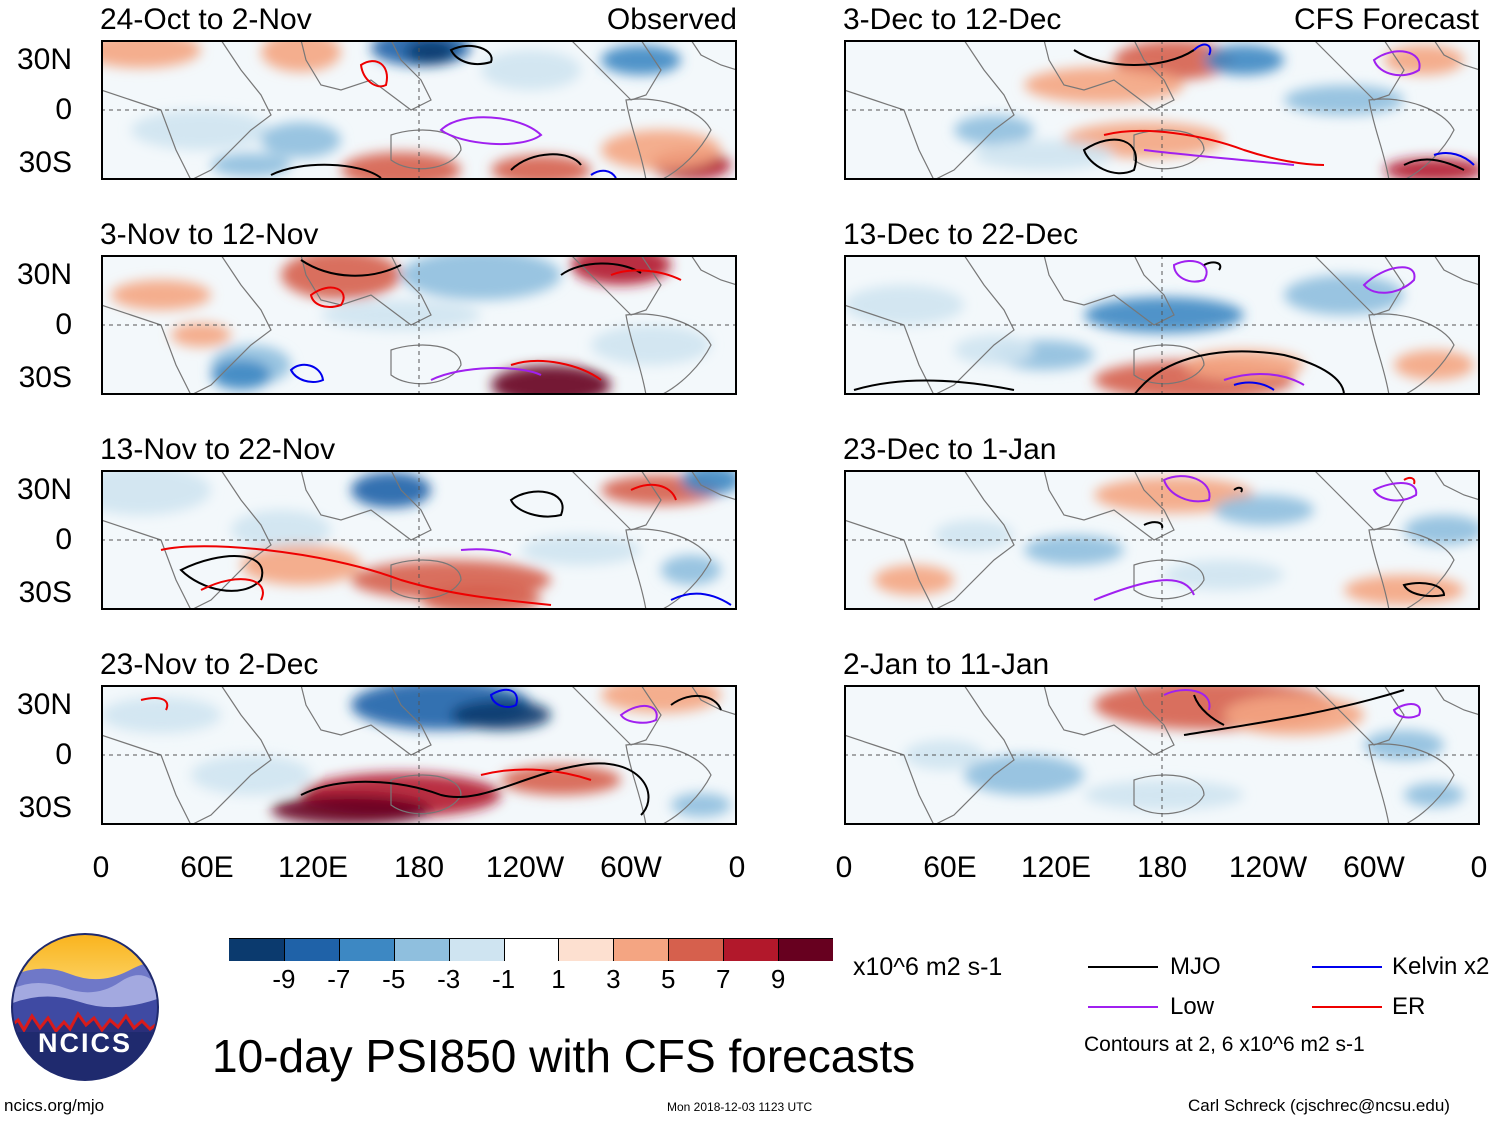 The image size is (1510, 1121). What do you see at coordinates (218, 449) in the screenshot?
I see `panel-title-3: 13-Nov to 22-Nov` at bounding box center [218, 449].